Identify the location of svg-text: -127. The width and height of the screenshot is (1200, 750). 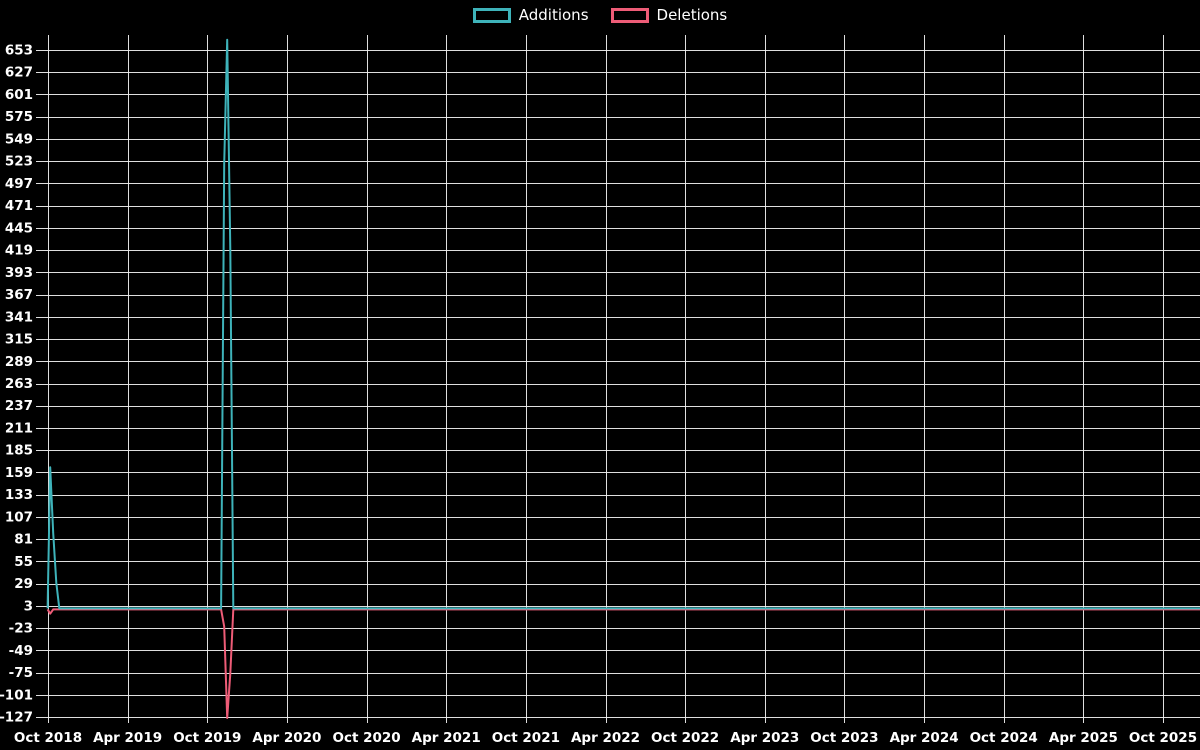
(16, 718).